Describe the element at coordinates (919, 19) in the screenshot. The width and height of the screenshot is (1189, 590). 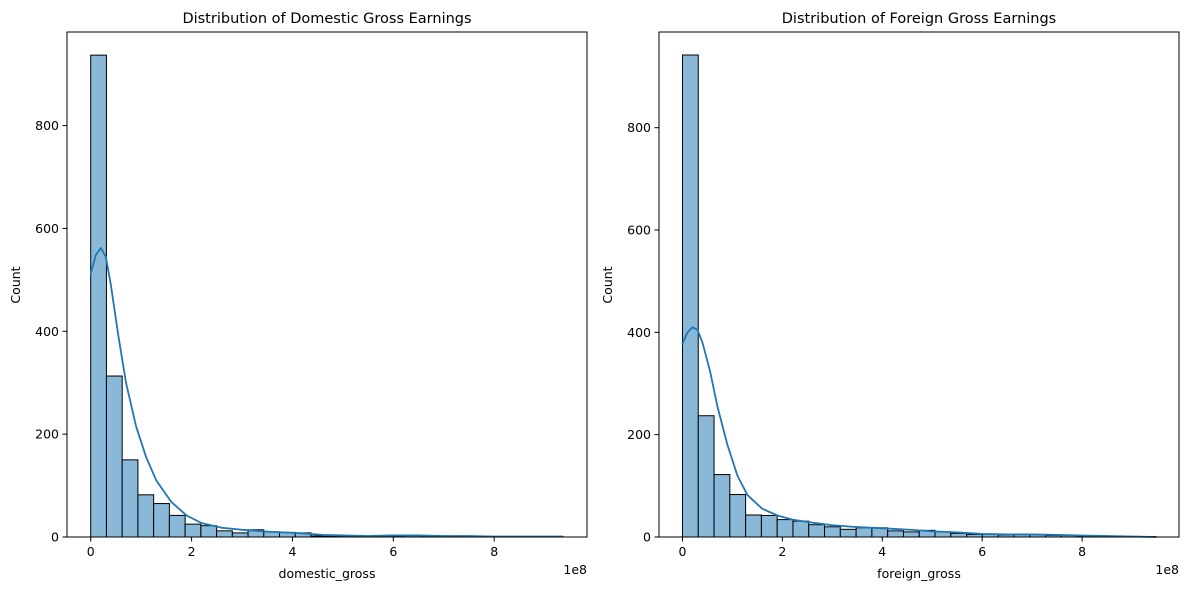
I see `chart-title: Distribution of Foreign Gross Earnings` at that location.